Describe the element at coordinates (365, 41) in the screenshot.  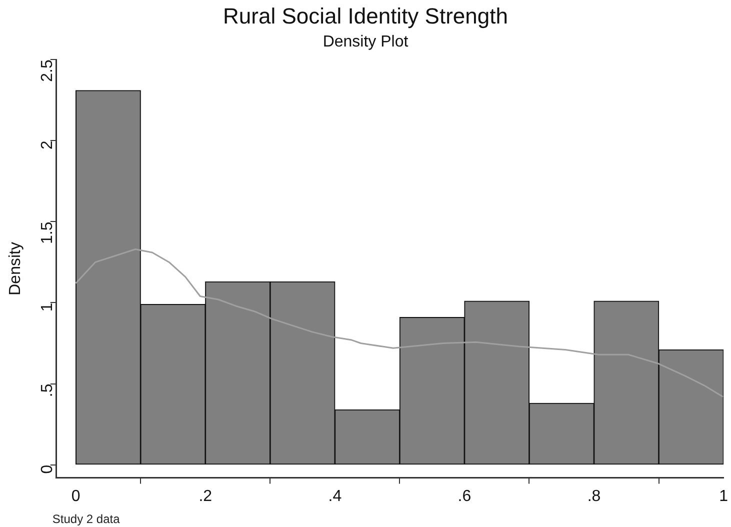
I see `chart-subtitle: Density Plot` at that location.